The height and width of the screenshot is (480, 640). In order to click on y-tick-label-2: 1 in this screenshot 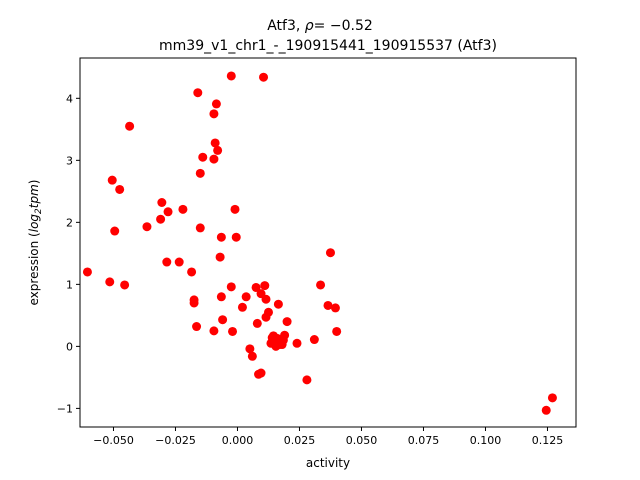, I will do `click(69, 284)`.